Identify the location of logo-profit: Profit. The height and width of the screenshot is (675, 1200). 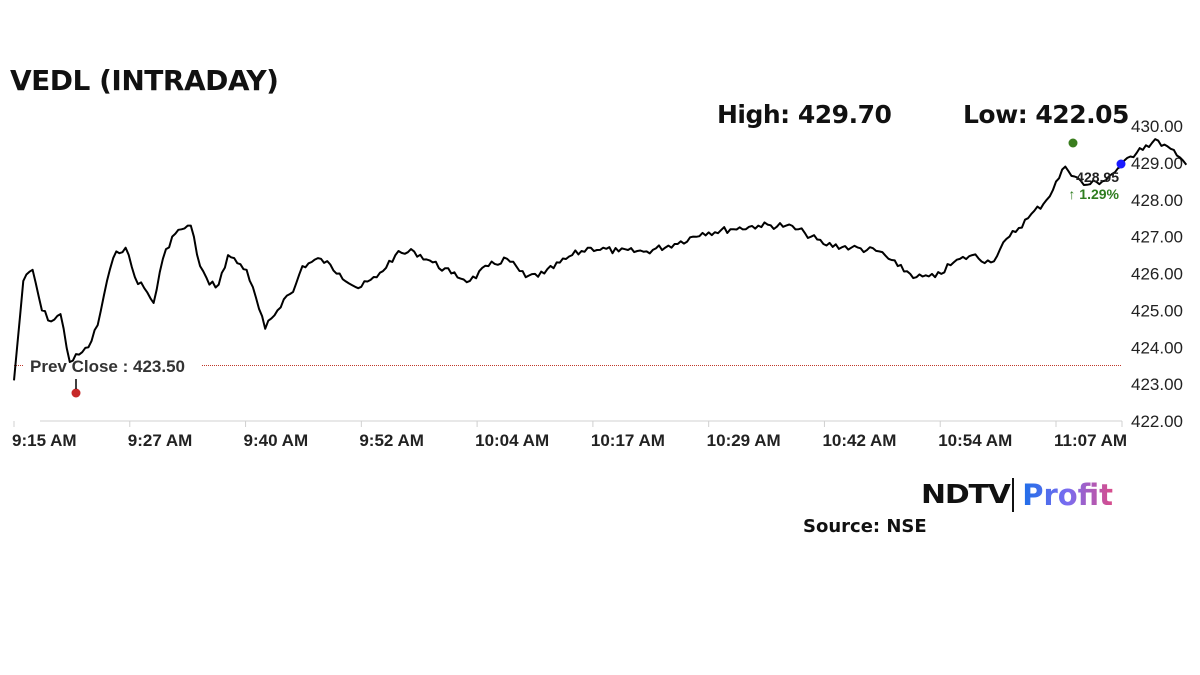
(1068, 495).